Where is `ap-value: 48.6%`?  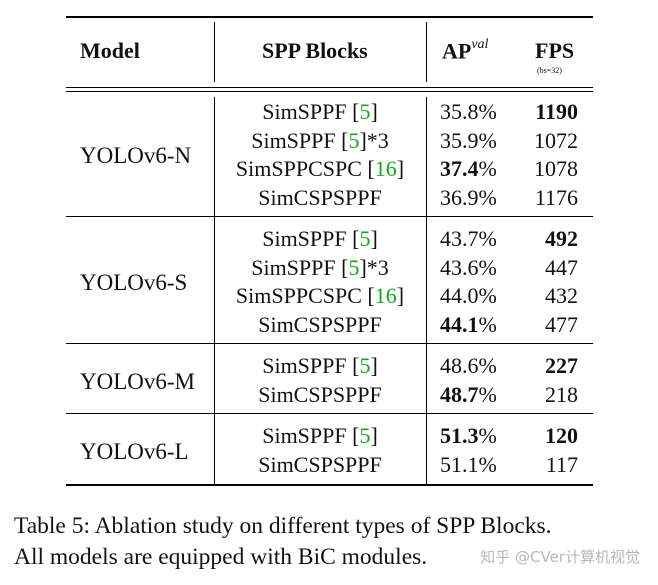
ap-value: 48.6% is located at coordinates (468, 365).